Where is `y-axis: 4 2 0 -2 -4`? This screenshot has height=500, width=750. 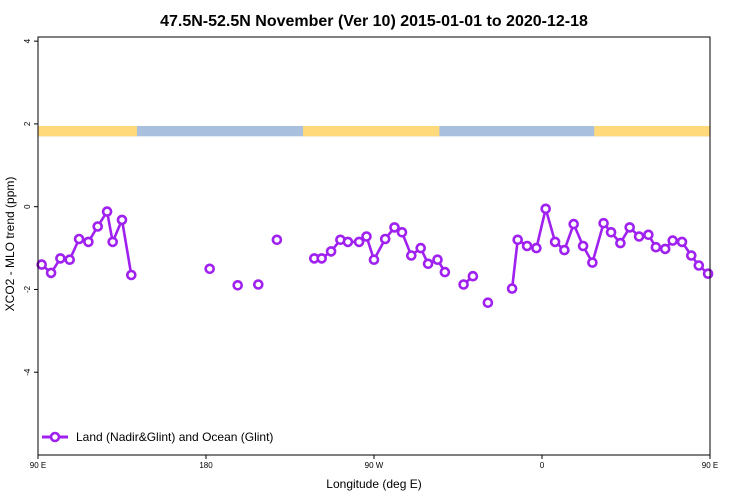
y-axis: 4 2 0 -2 -4 is located at coordinates (30, 207).